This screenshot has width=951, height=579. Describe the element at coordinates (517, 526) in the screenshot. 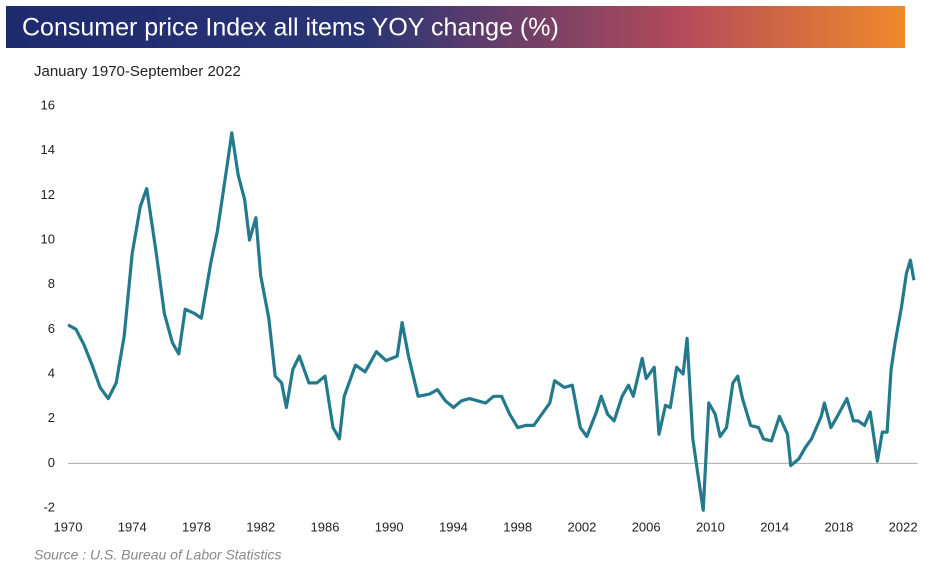

I see `x-tick-label: 1998` at that location.